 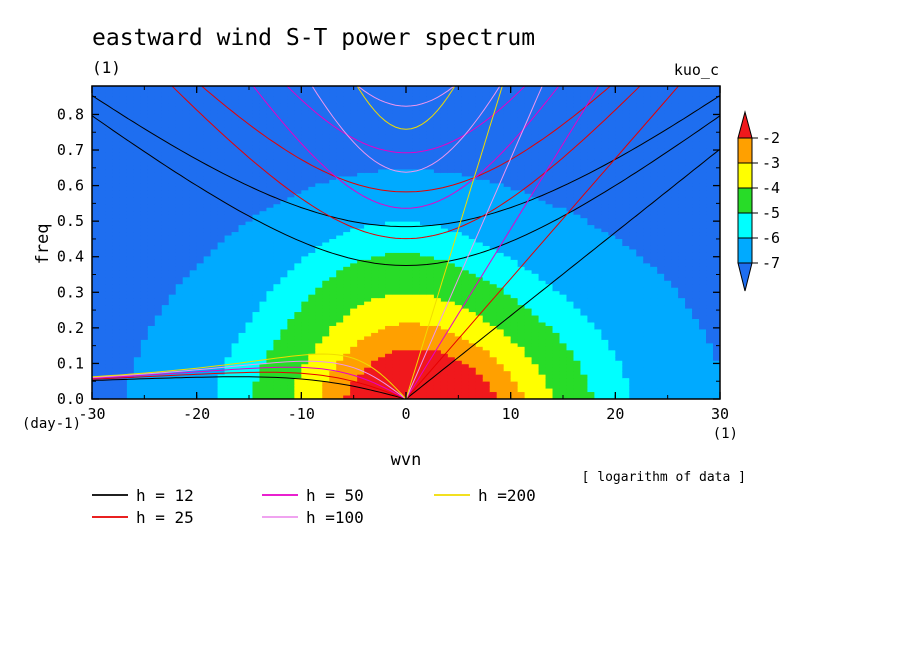 What do you see at coordinates (313, 38) in the screenshot?
I see `chart-title: eastward wind S-T power spectrum` at bounding box center [313, 38].